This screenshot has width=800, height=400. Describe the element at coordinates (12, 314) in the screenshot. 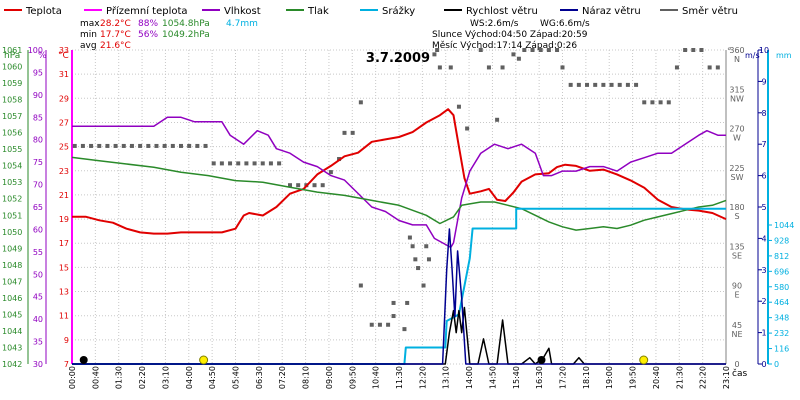

I see `pressure-tick-label: 1045` at that location.